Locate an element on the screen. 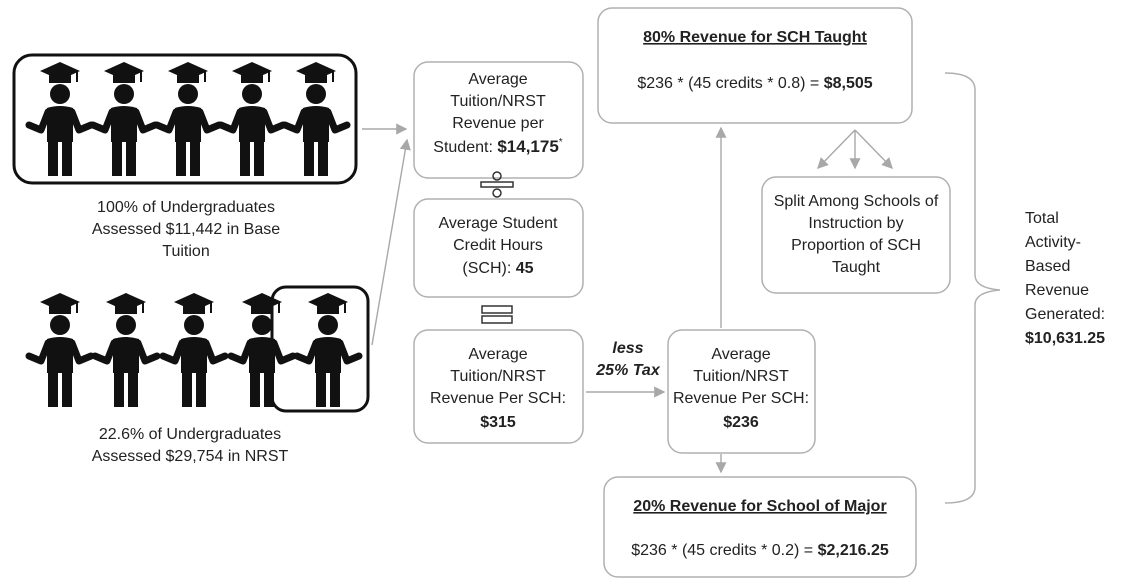 This screenshot has width=1122, height=579. note: * is located at coordinates (561, 142).